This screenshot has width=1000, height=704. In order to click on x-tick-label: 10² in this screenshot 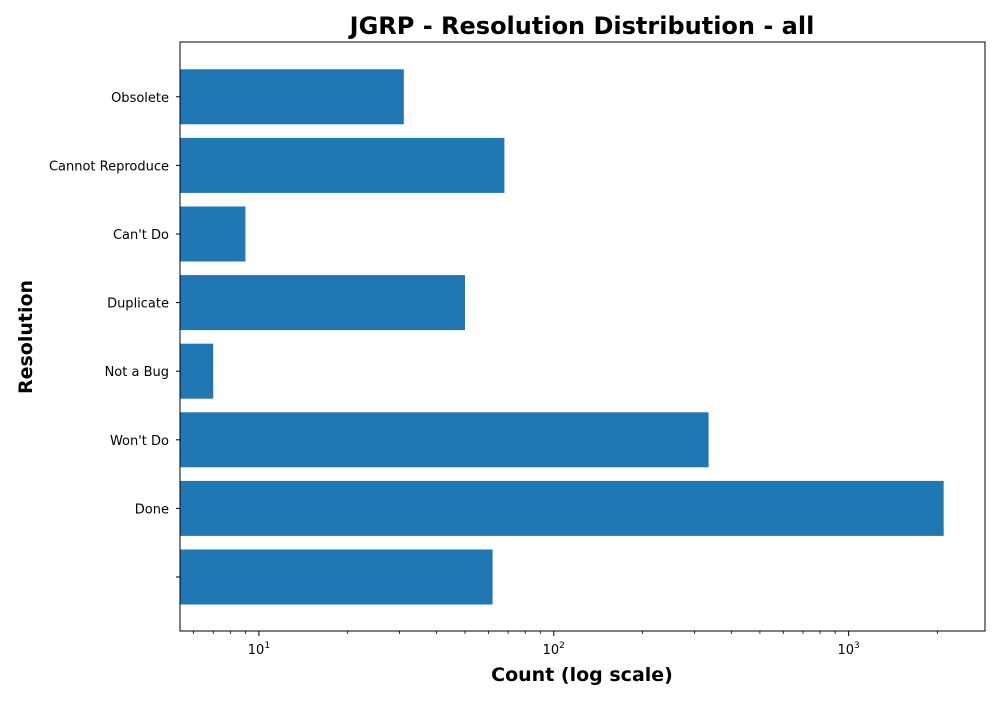, I will do `click(554, 649)`.